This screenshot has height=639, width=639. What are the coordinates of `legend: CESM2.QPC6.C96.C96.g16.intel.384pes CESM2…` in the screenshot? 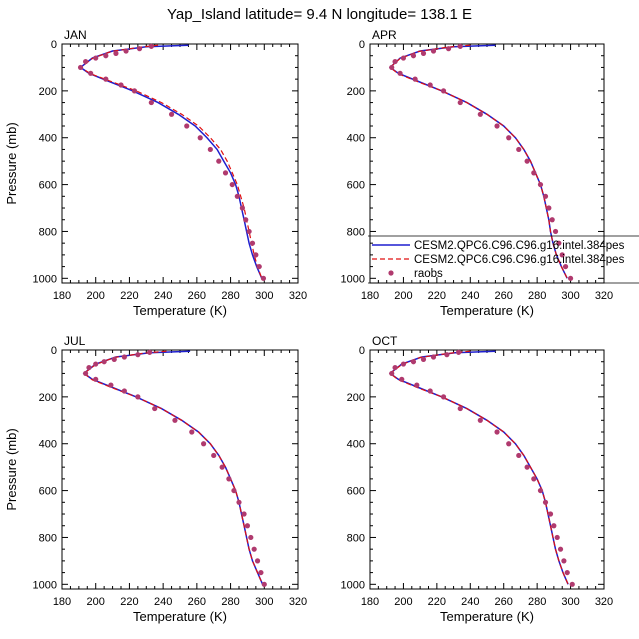 It's located at (503, 259).